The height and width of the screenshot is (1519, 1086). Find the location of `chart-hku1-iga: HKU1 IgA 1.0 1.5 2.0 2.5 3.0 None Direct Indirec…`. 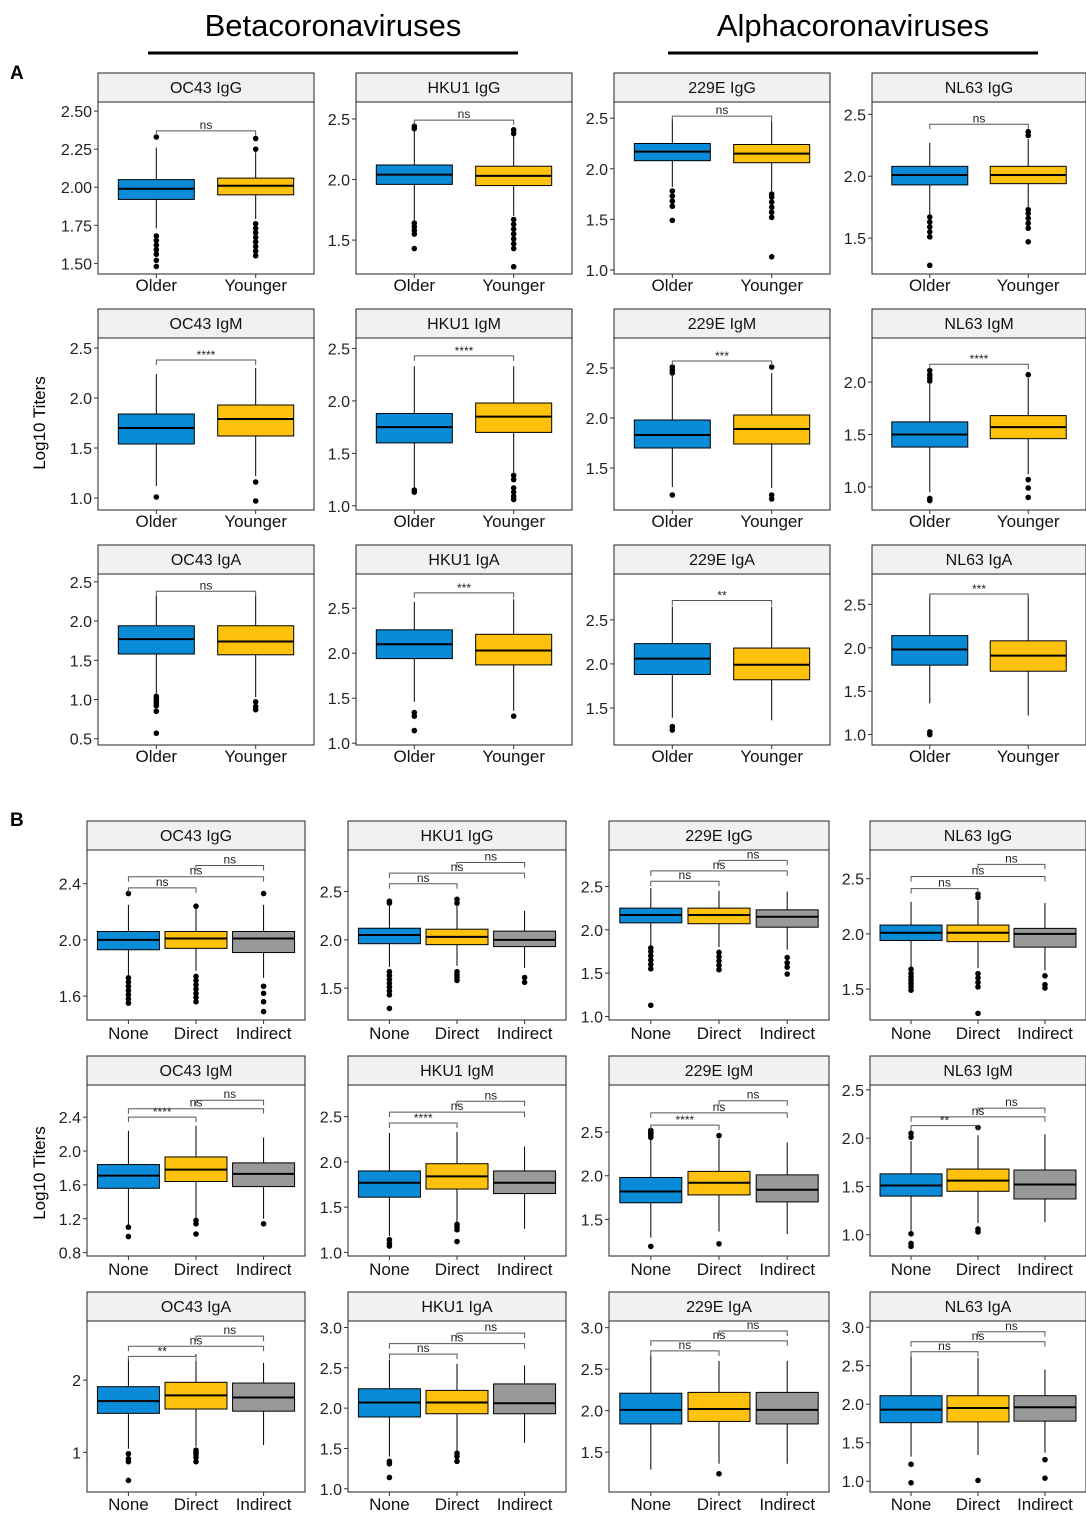

chart-hku1-iga: HKU1 IgA 1.0 1.5 2.0 2.5 3.0 None Direct Indirec… is located at coordinates (443, 1402).